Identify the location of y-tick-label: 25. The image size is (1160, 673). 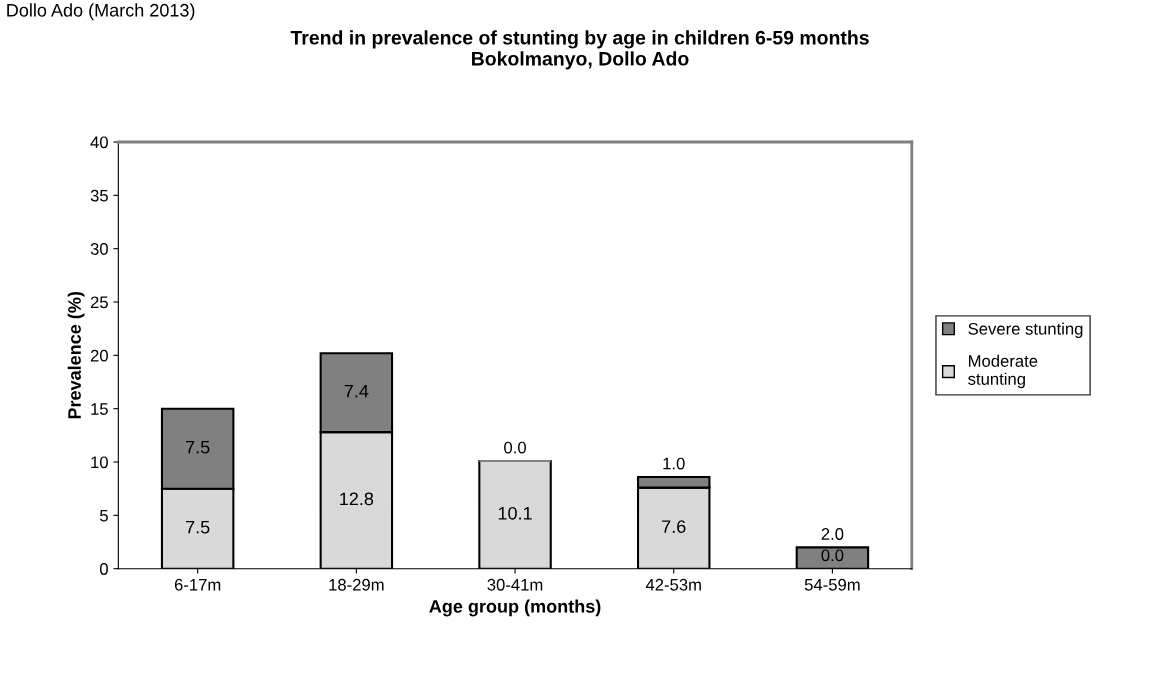
(99, 302).